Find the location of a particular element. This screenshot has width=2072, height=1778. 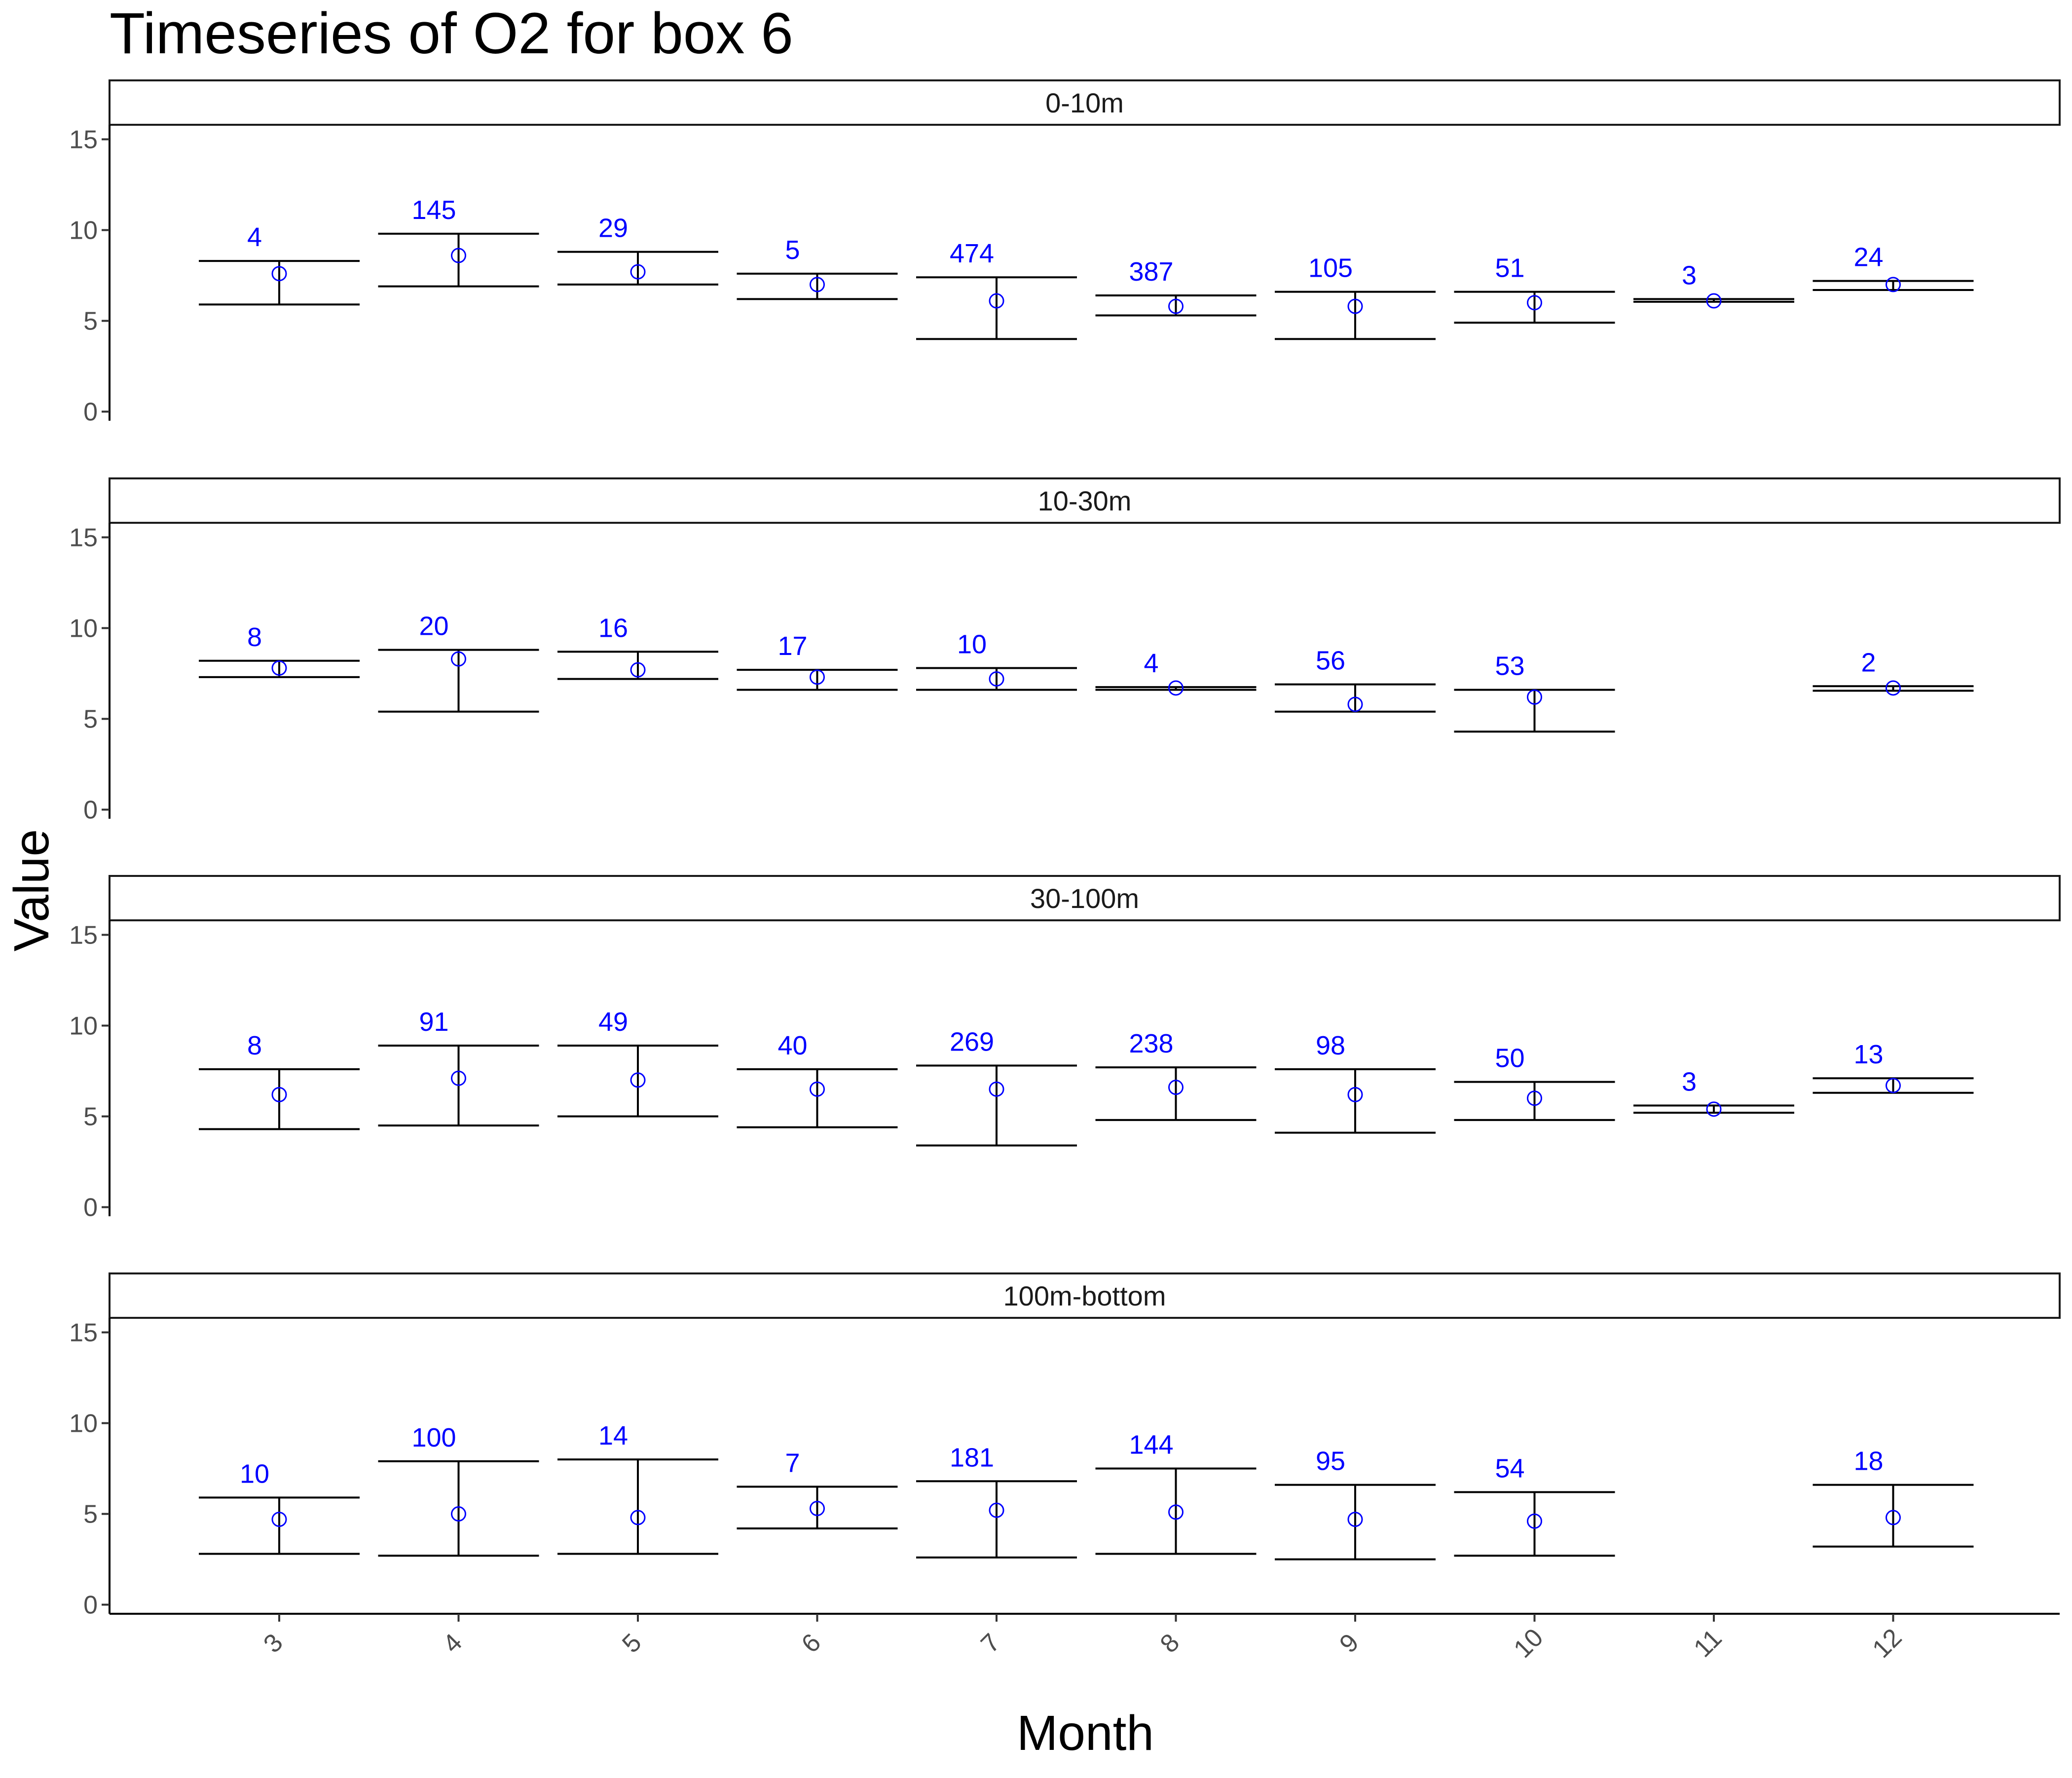

count-label: 269 is located at coordinates (972, 1041).